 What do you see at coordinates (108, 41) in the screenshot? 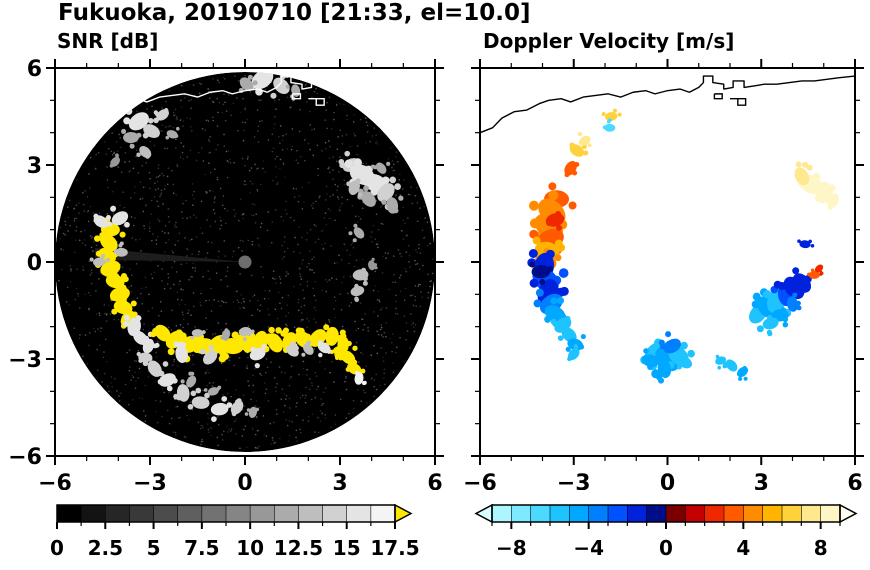
I see `snr-panel-title: SNR [dB]` at bounding box center [108, 41].